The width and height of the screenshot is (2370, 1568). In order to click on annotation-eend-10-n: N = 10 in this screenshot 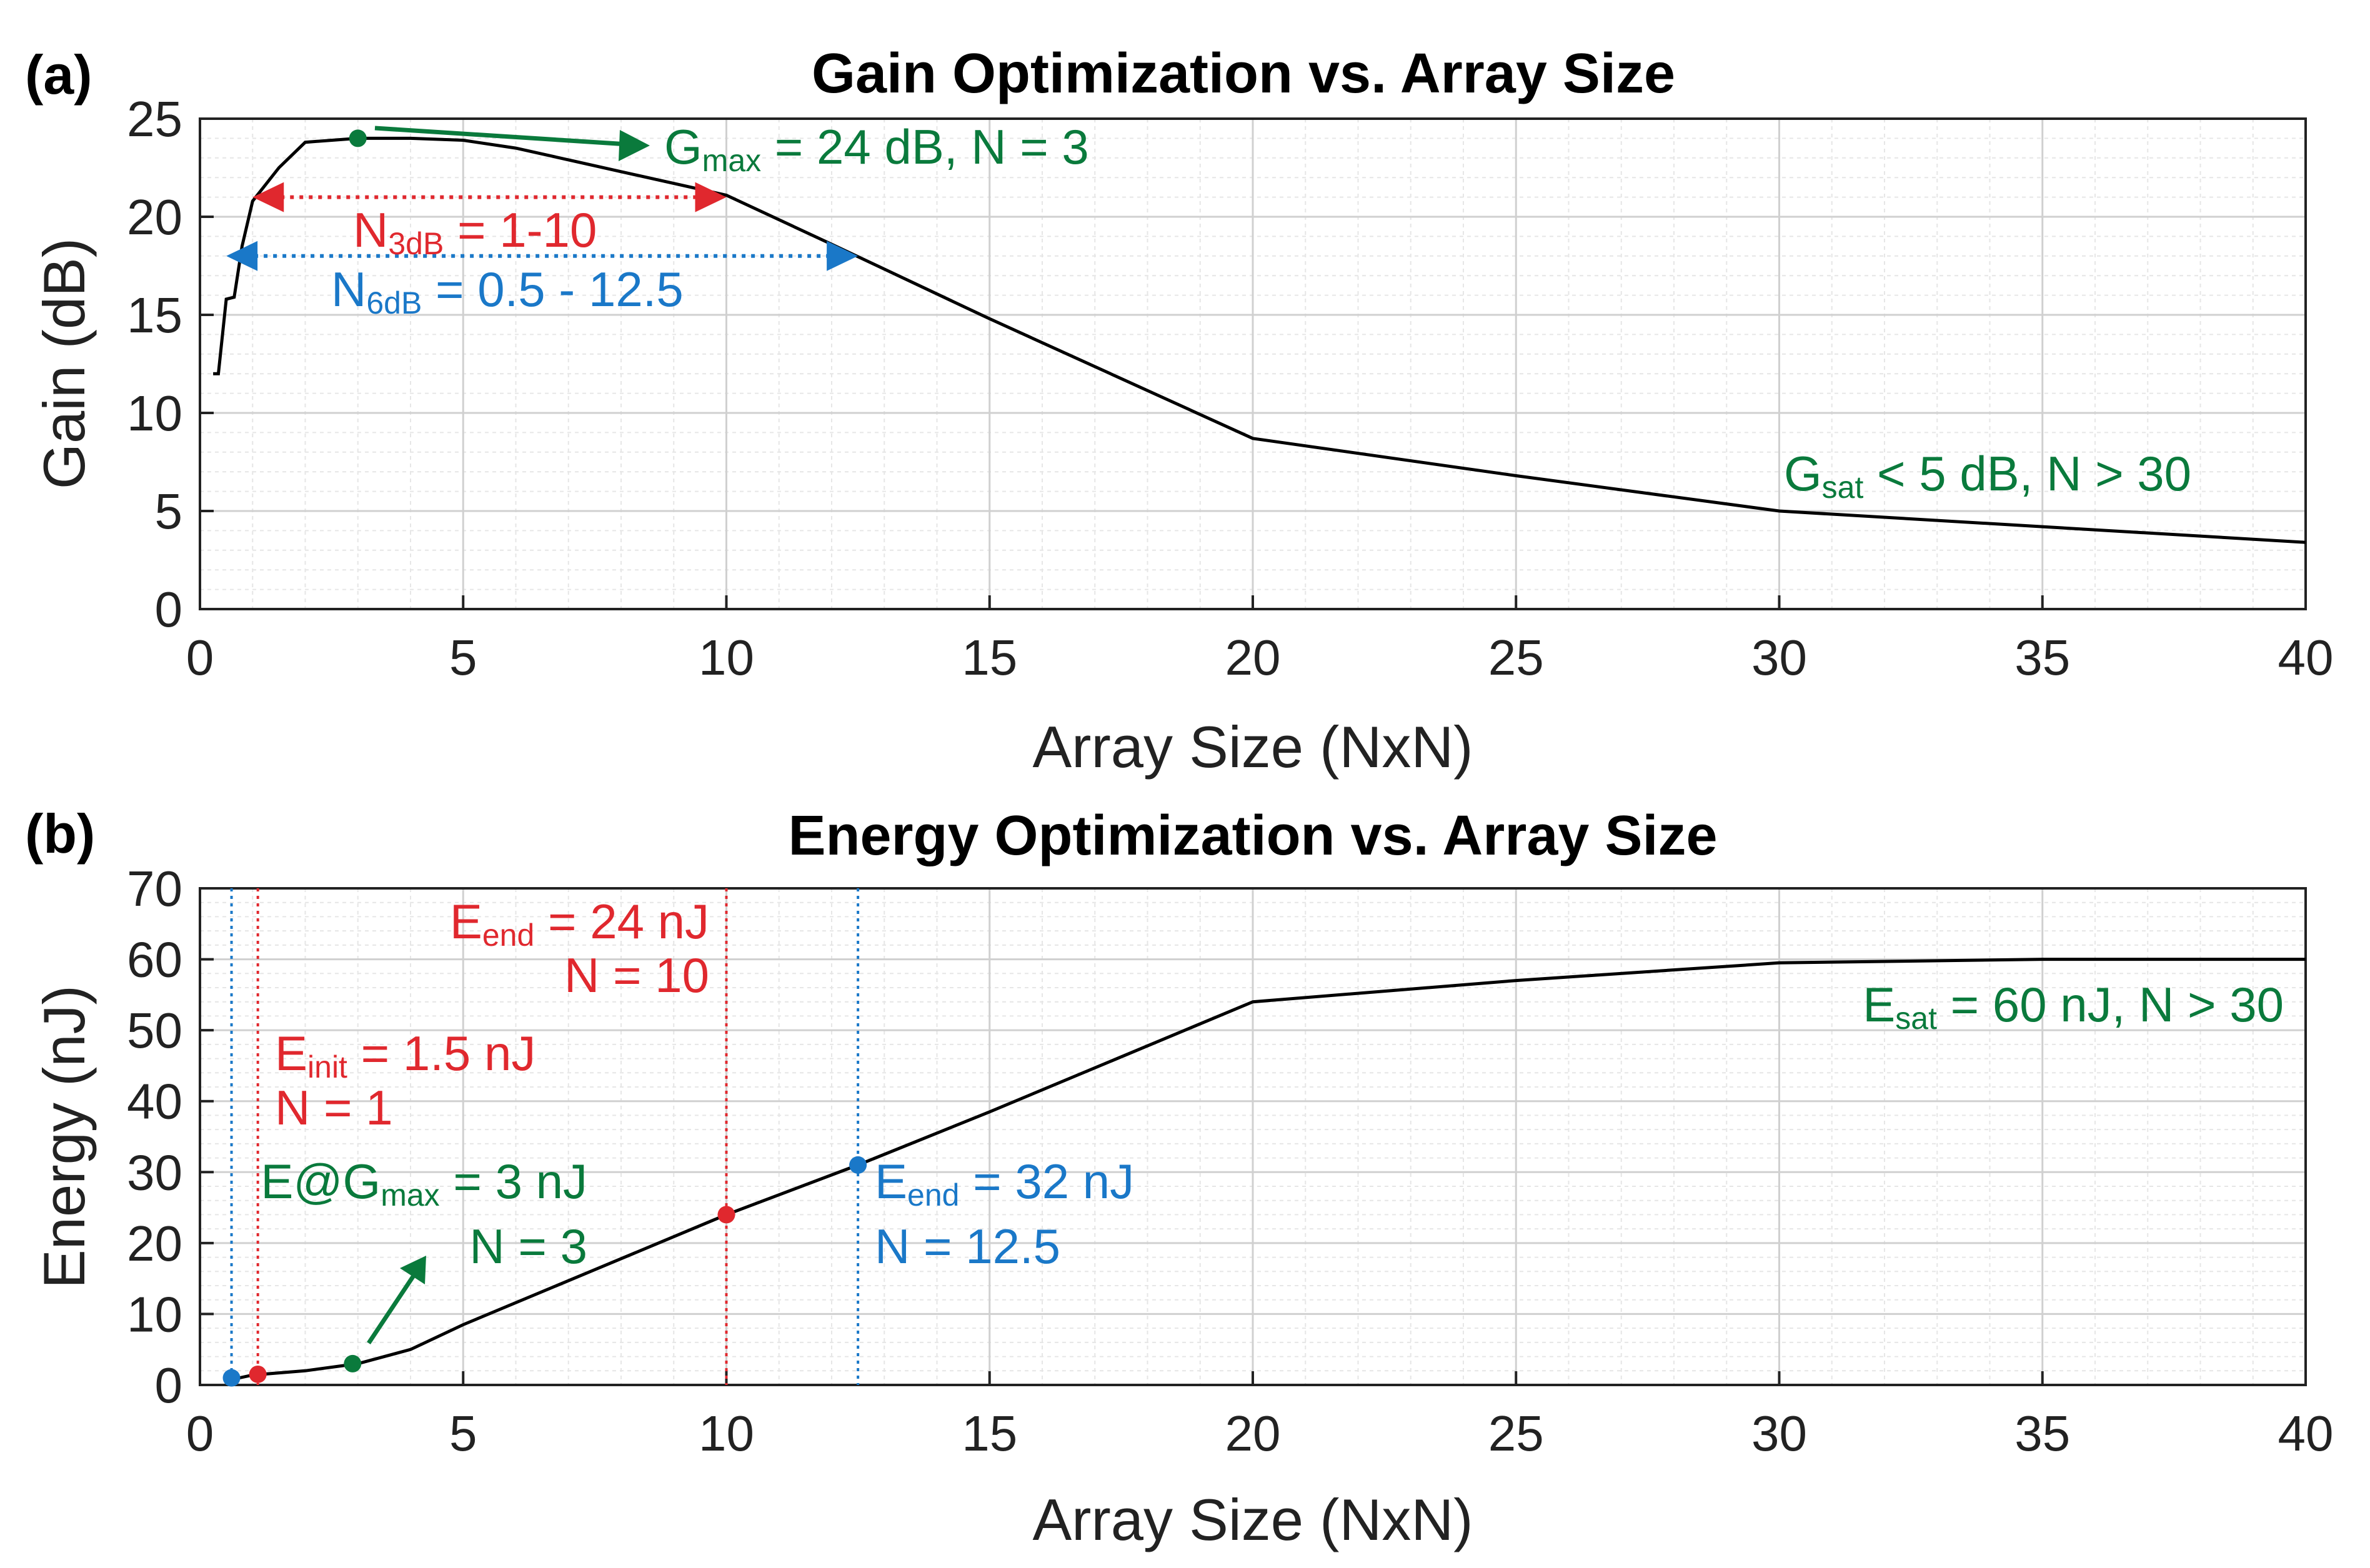, I will do `click(637, 975)`.